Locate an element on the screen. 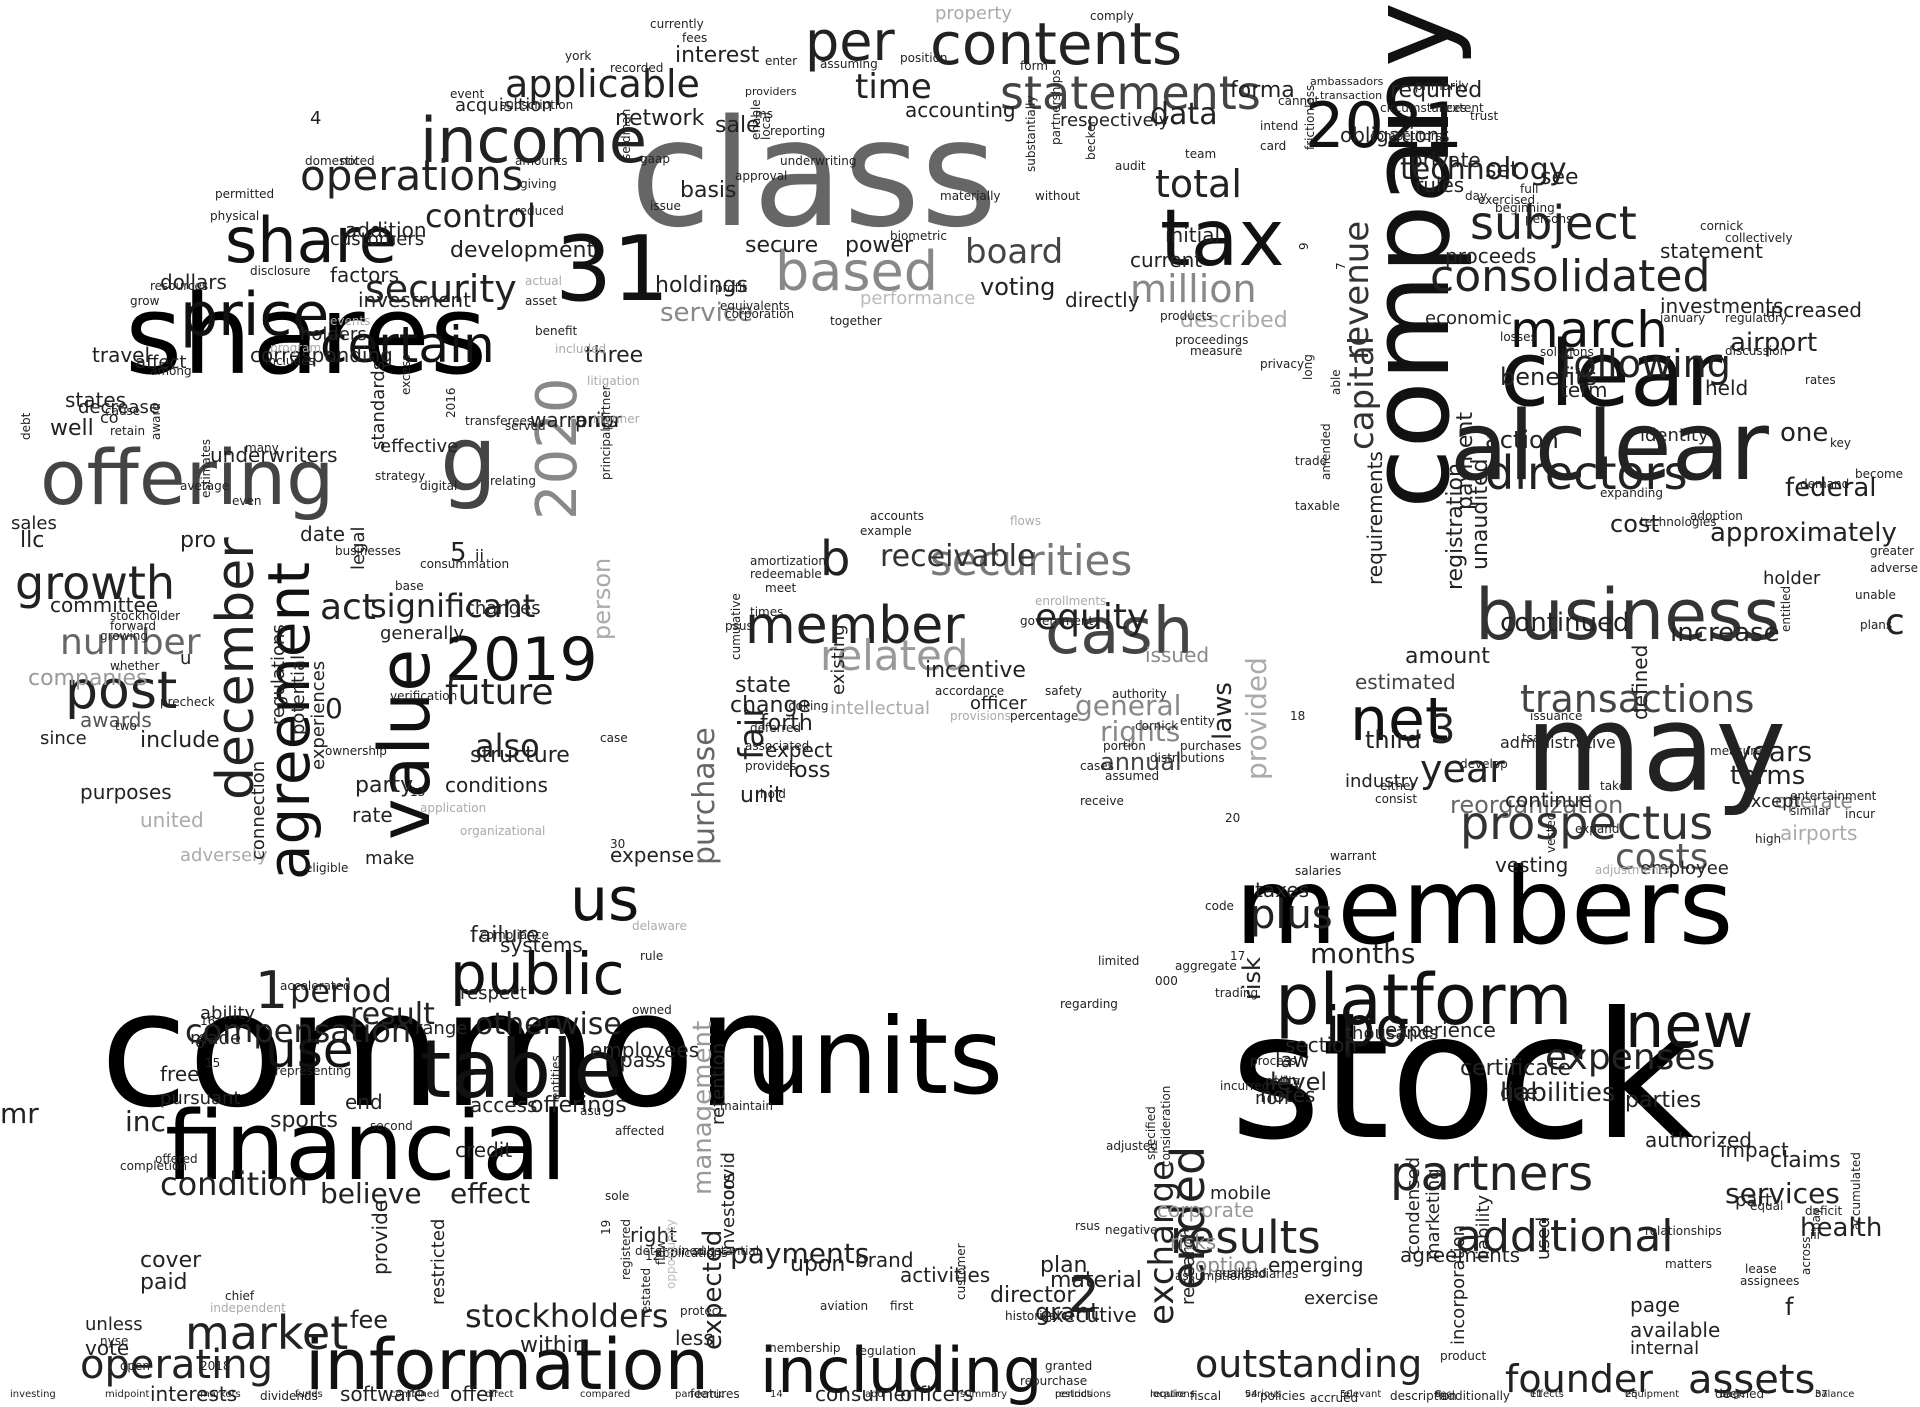  word: maintain is located at coordinates (746, 1106).